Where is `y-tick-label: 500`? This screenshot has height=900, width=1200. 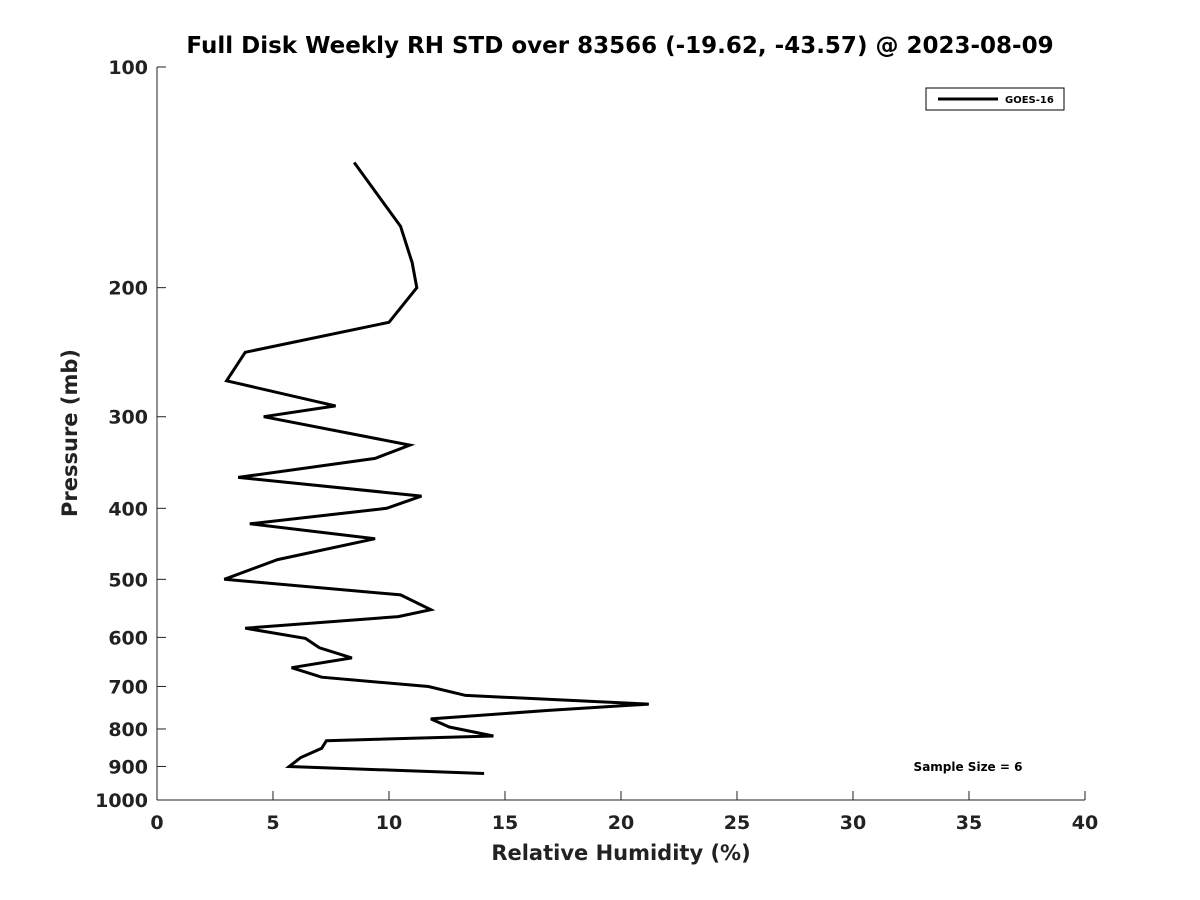 y-tick-label: 500 is located at coordinates (128, 580).